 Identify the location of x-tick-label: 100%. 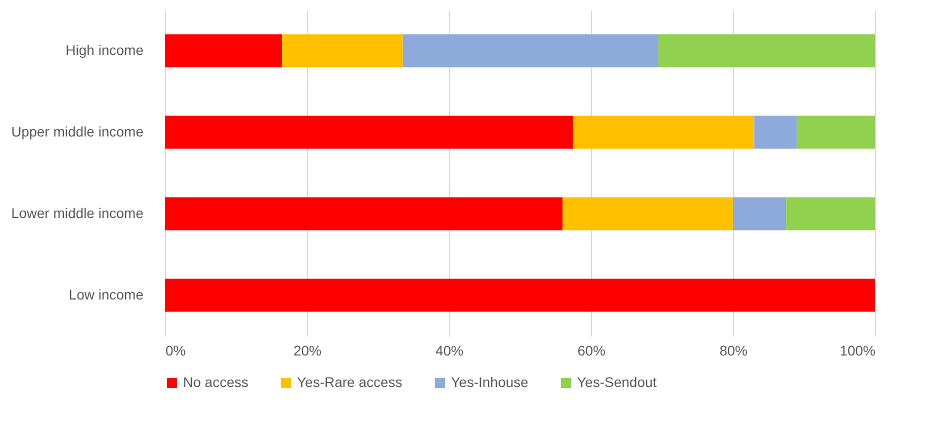
(858, 350).